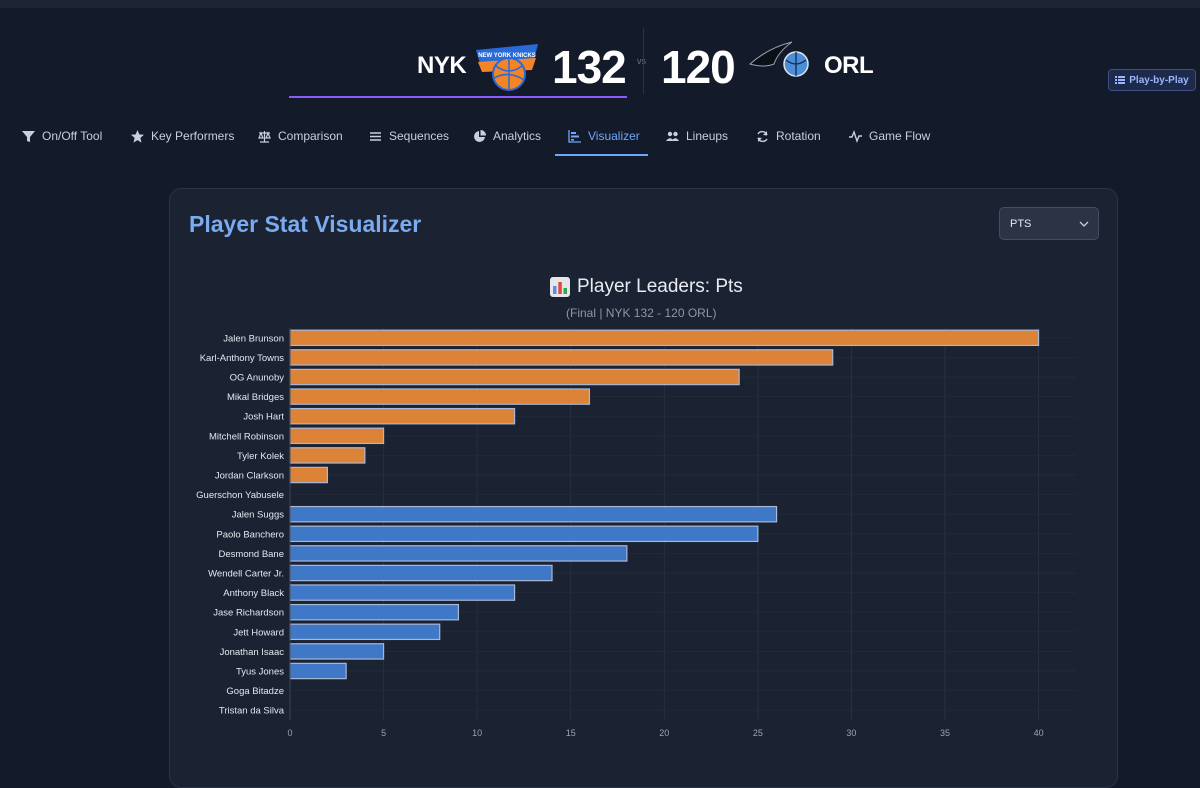 The image size is (1200, 788). I want to click on x-tick-label: 35, so click(945, 733).